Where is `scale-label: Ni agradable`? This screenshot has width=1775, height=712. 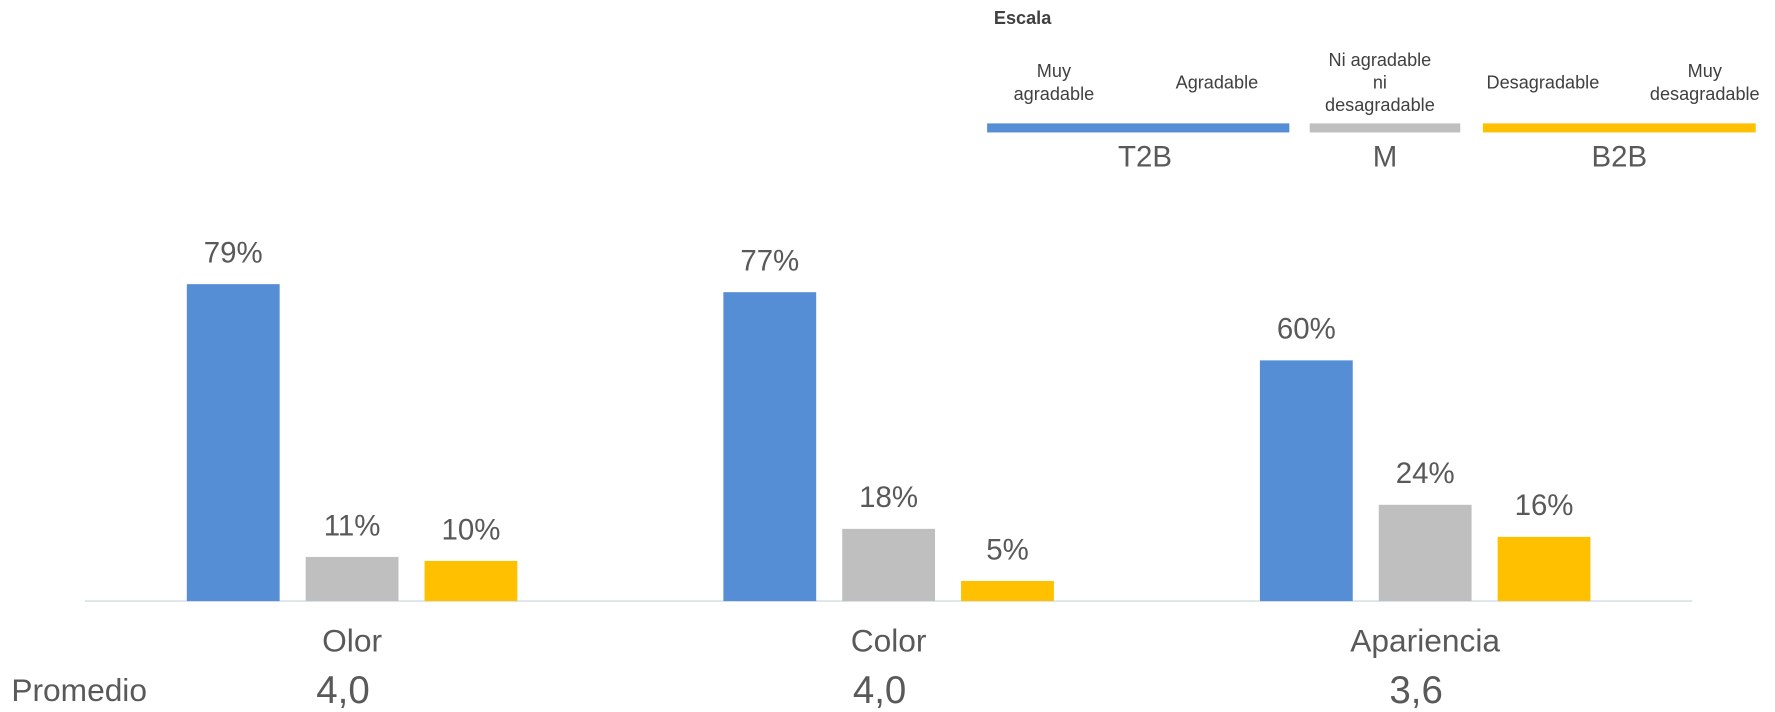
scale-label: Ni agradable is located at coordinates (1380, 60).